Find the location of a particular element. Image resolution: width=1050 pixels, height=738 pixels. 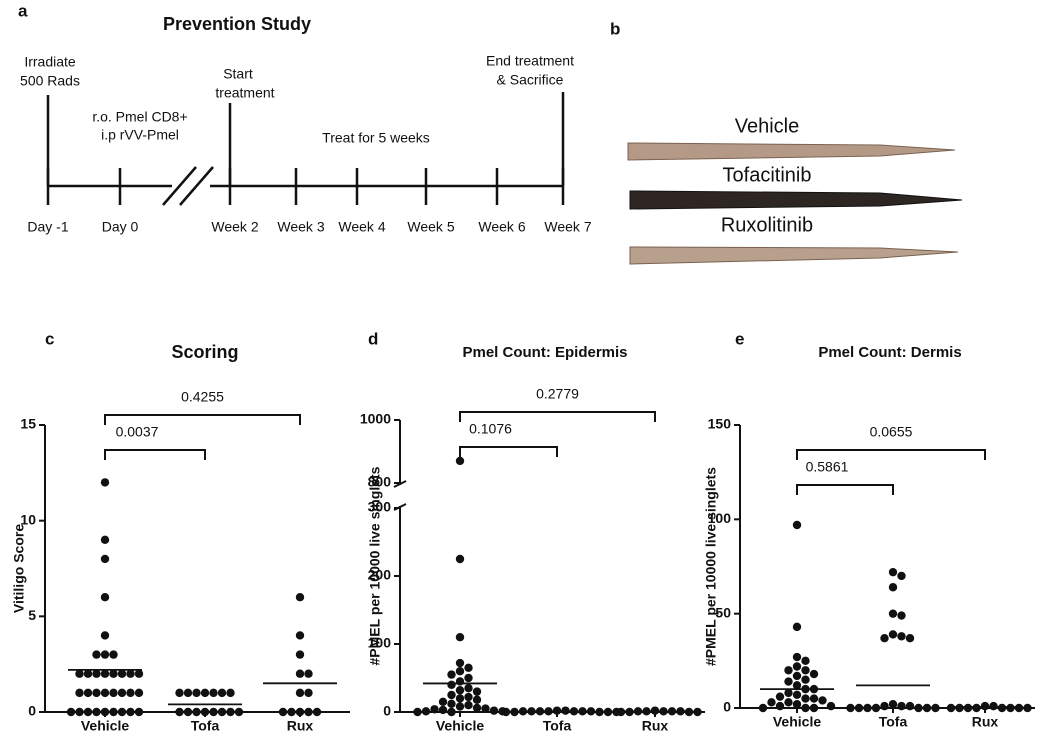

y-axis-title: #PMEL per 10000 live singlets is located at coordinates (375, 565).